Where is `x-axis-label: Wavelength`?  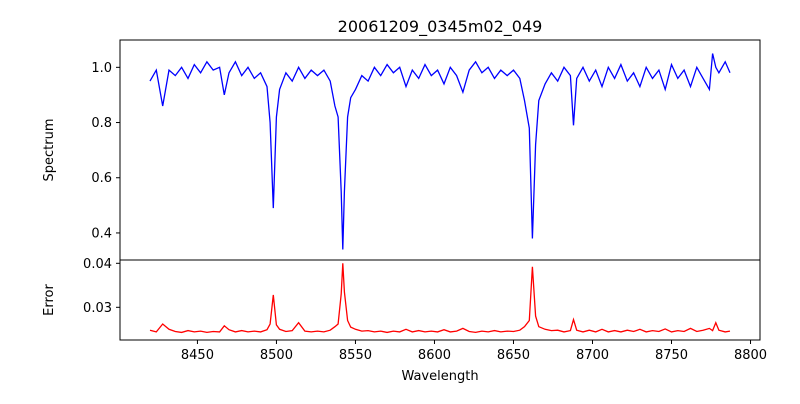 x-axis-label: Wavelength is located at coordinates (439, 376).